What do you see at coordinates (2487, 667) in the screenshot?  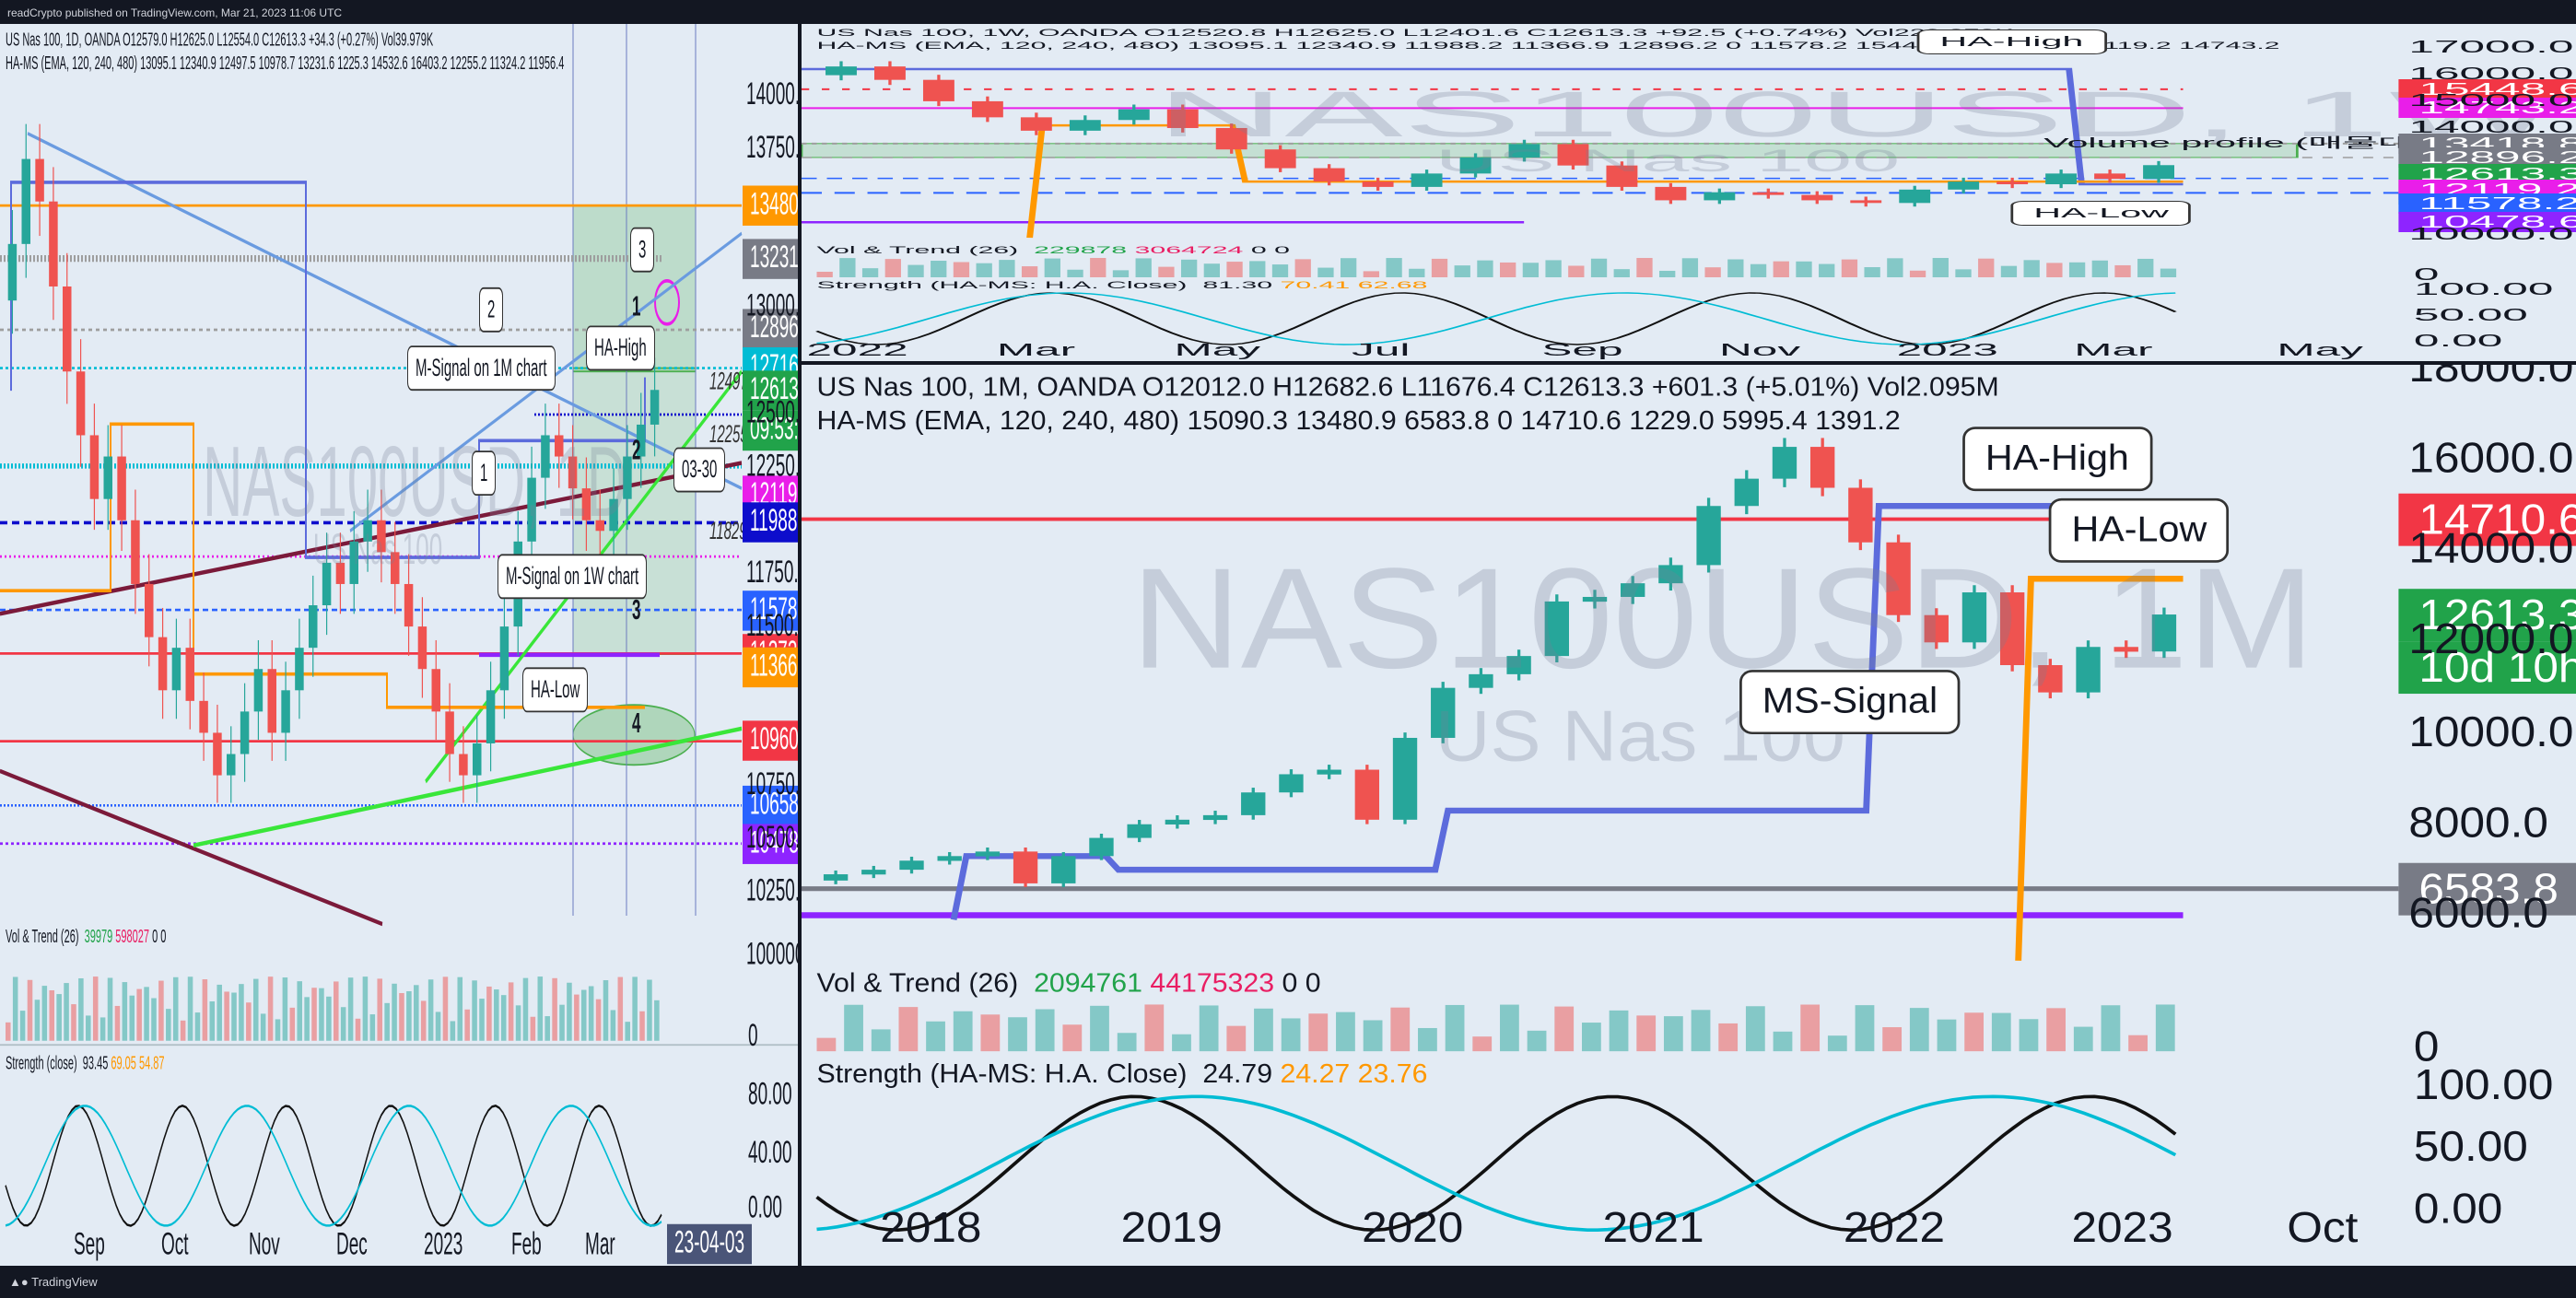 I see `m-price-tag-countdown: 10d 10h` at bounding box center [2487, 667].